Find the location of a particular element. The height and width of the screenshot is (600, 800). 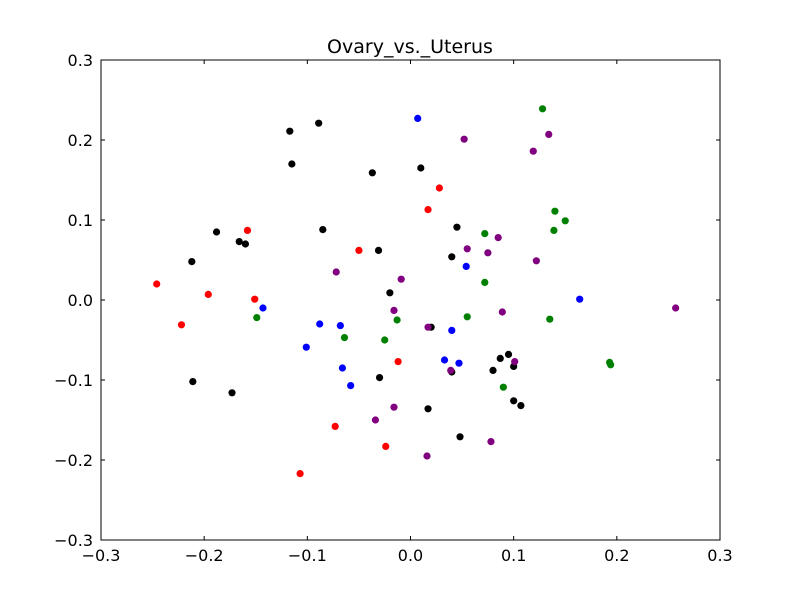

x-tick-label: −0.2 is located at coordinates (204, 555).